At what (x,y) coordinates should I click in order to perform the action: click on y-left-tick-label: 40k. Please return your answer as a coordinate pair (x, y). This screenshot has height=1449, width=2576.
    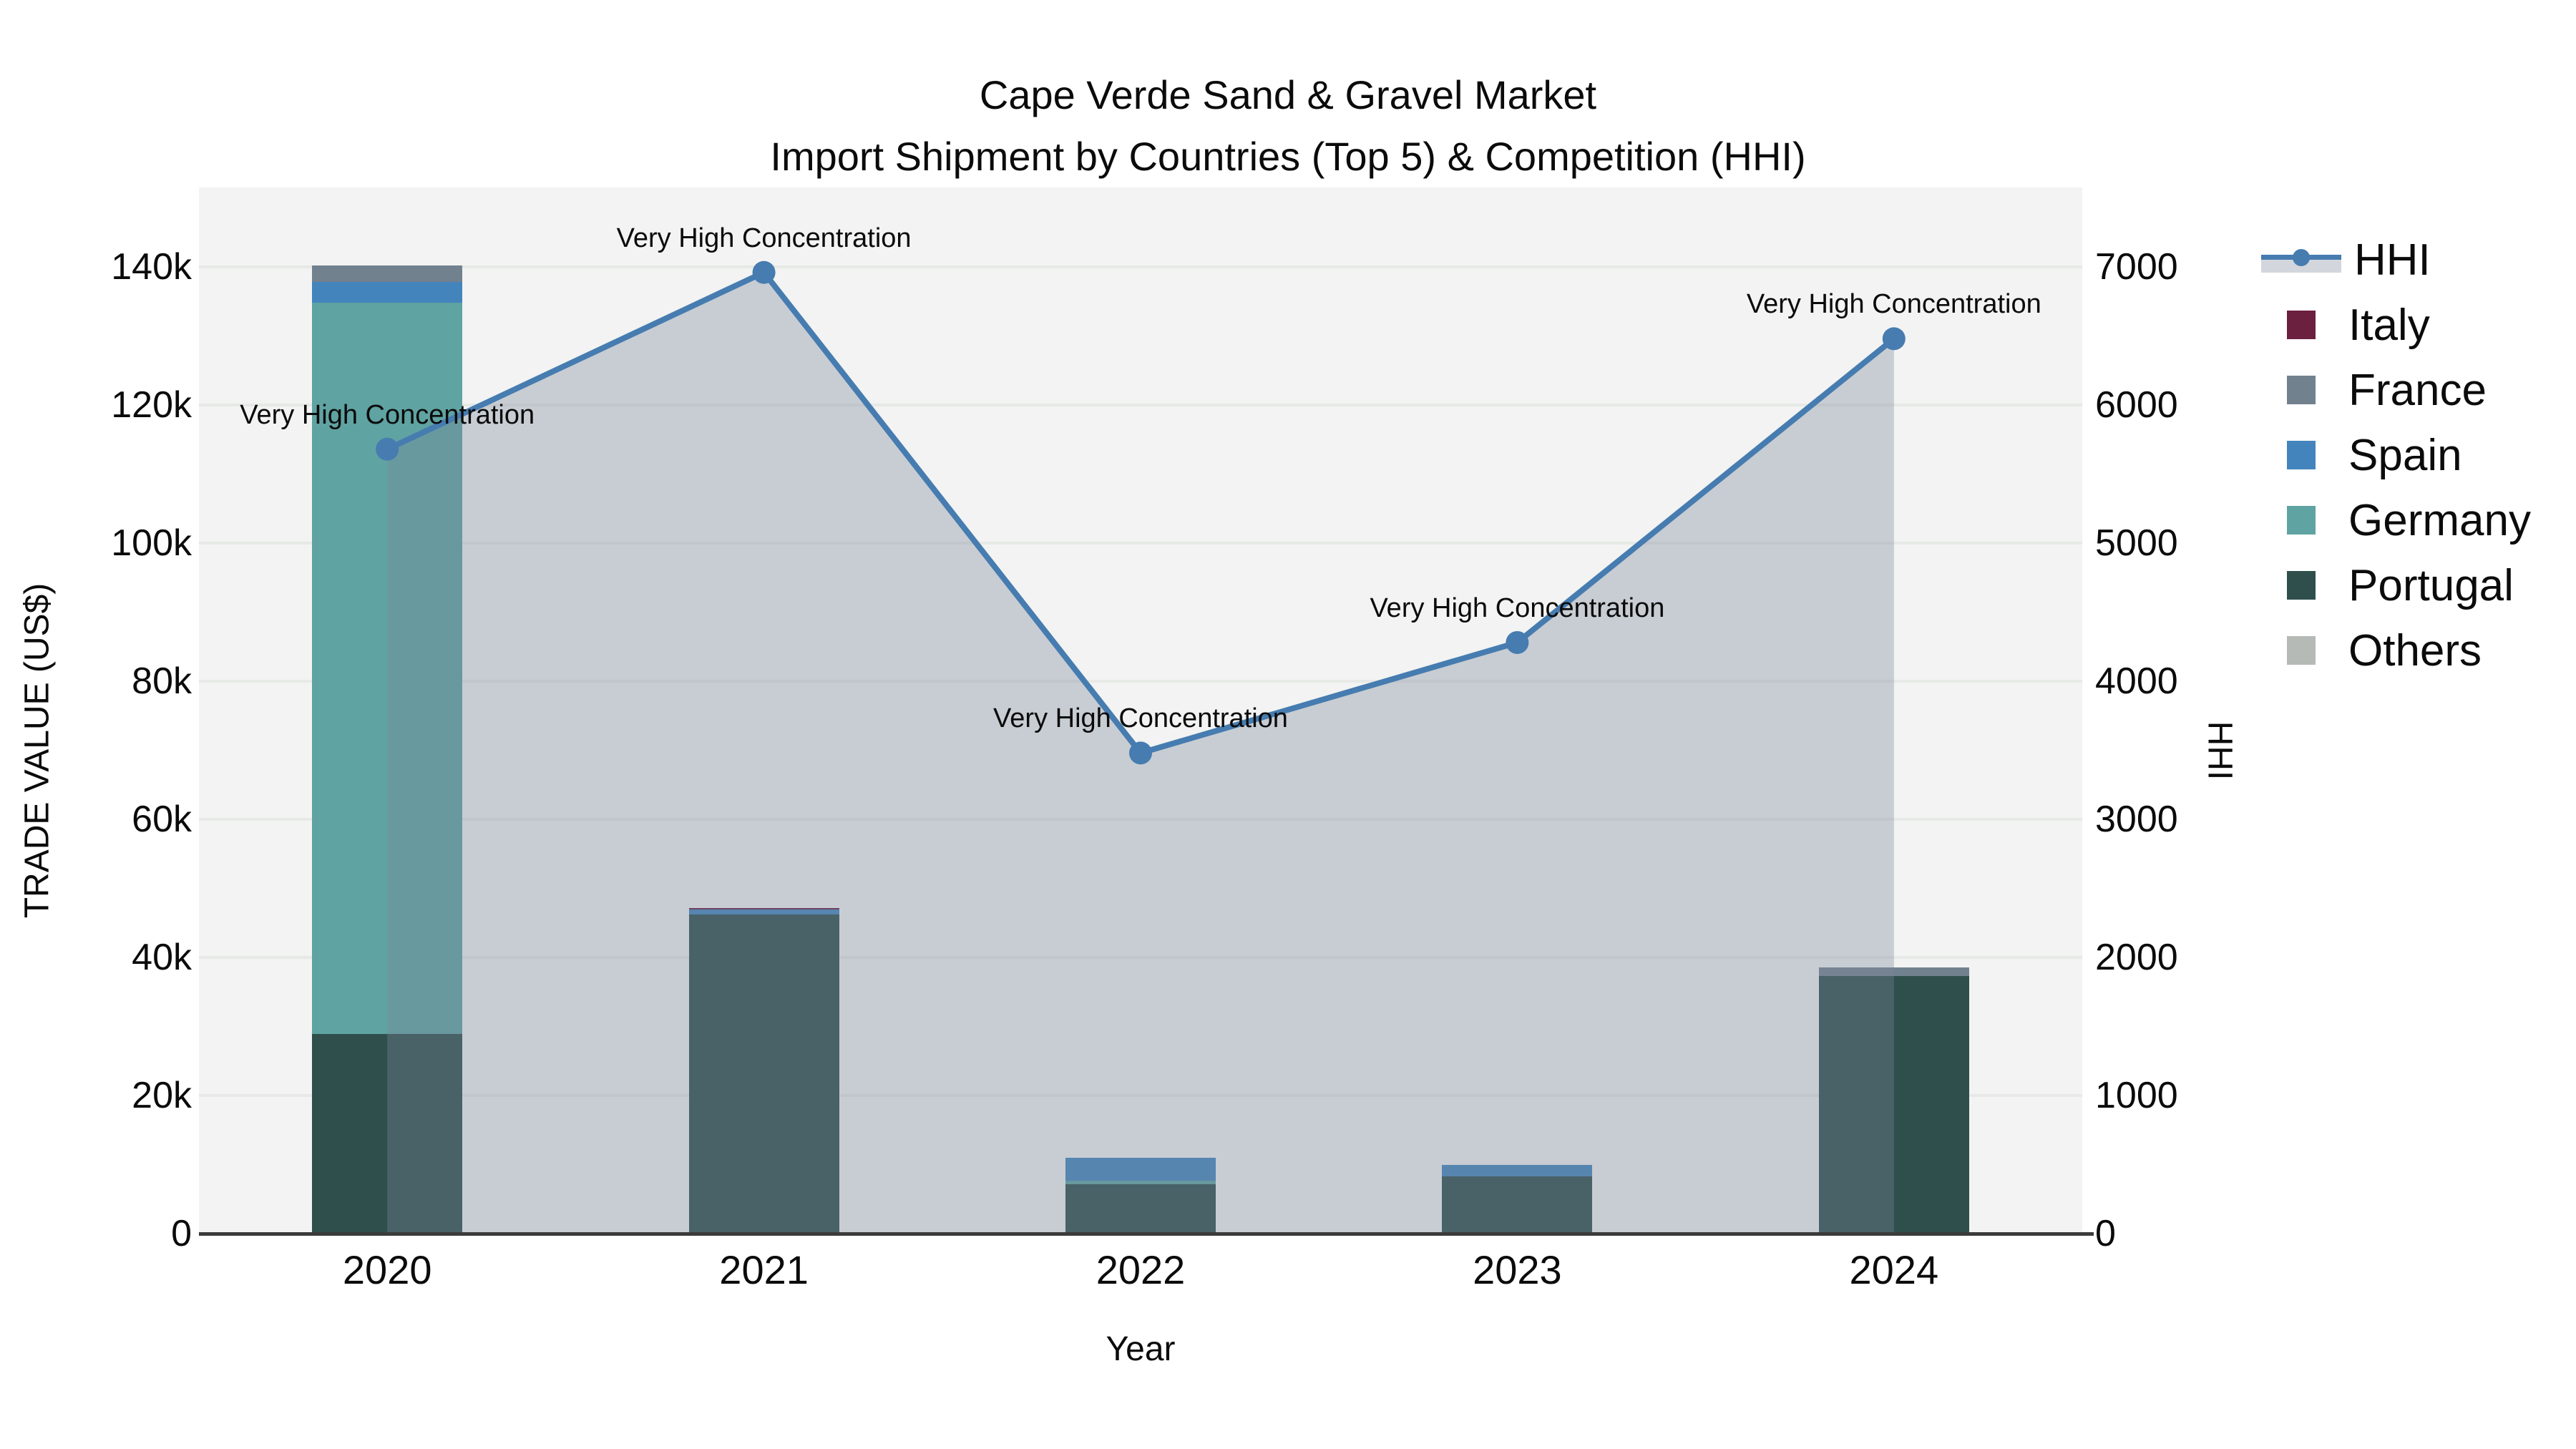
    Looking at the image, I should click on (162, 957).